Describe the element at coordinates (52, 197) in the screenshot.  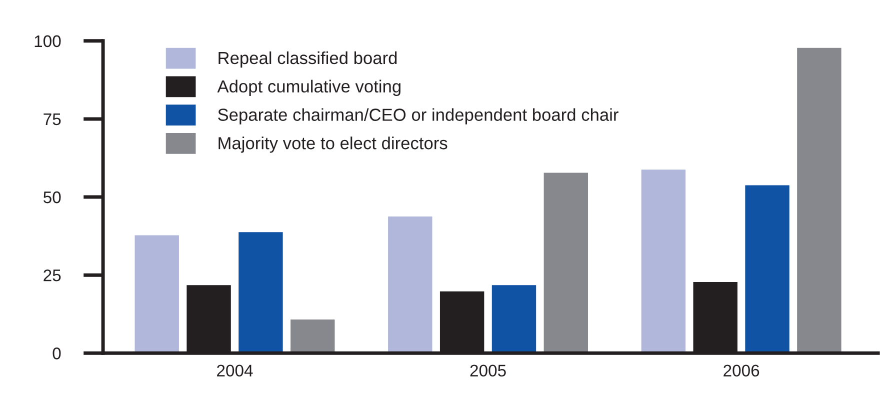
I see `y-tick-label: 50` at that location.